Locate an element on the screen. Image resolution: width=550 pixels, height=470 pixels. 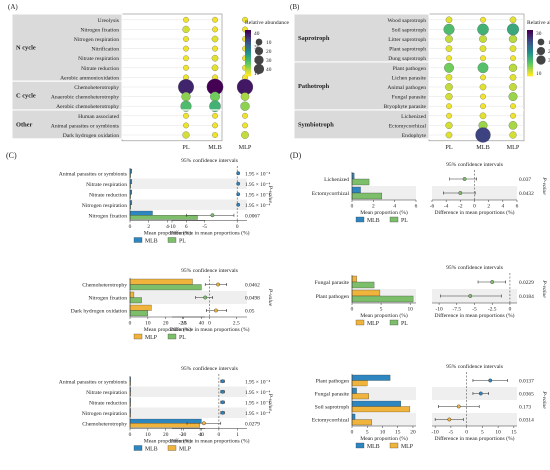
size-legend-dot is located at coordinates (541, 42).